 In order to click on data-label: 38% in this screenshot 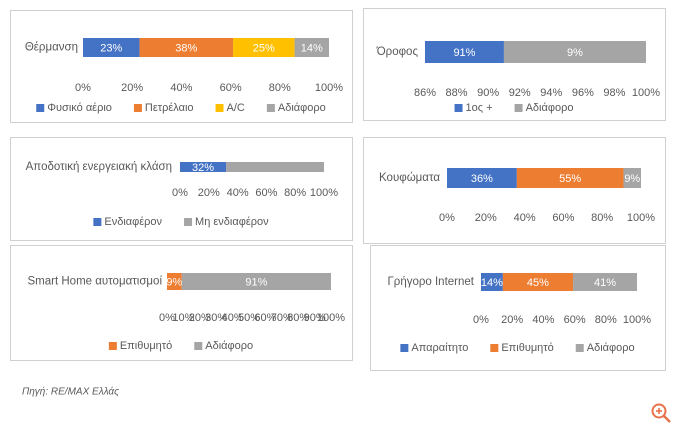, I will do `click(186, 48)`.